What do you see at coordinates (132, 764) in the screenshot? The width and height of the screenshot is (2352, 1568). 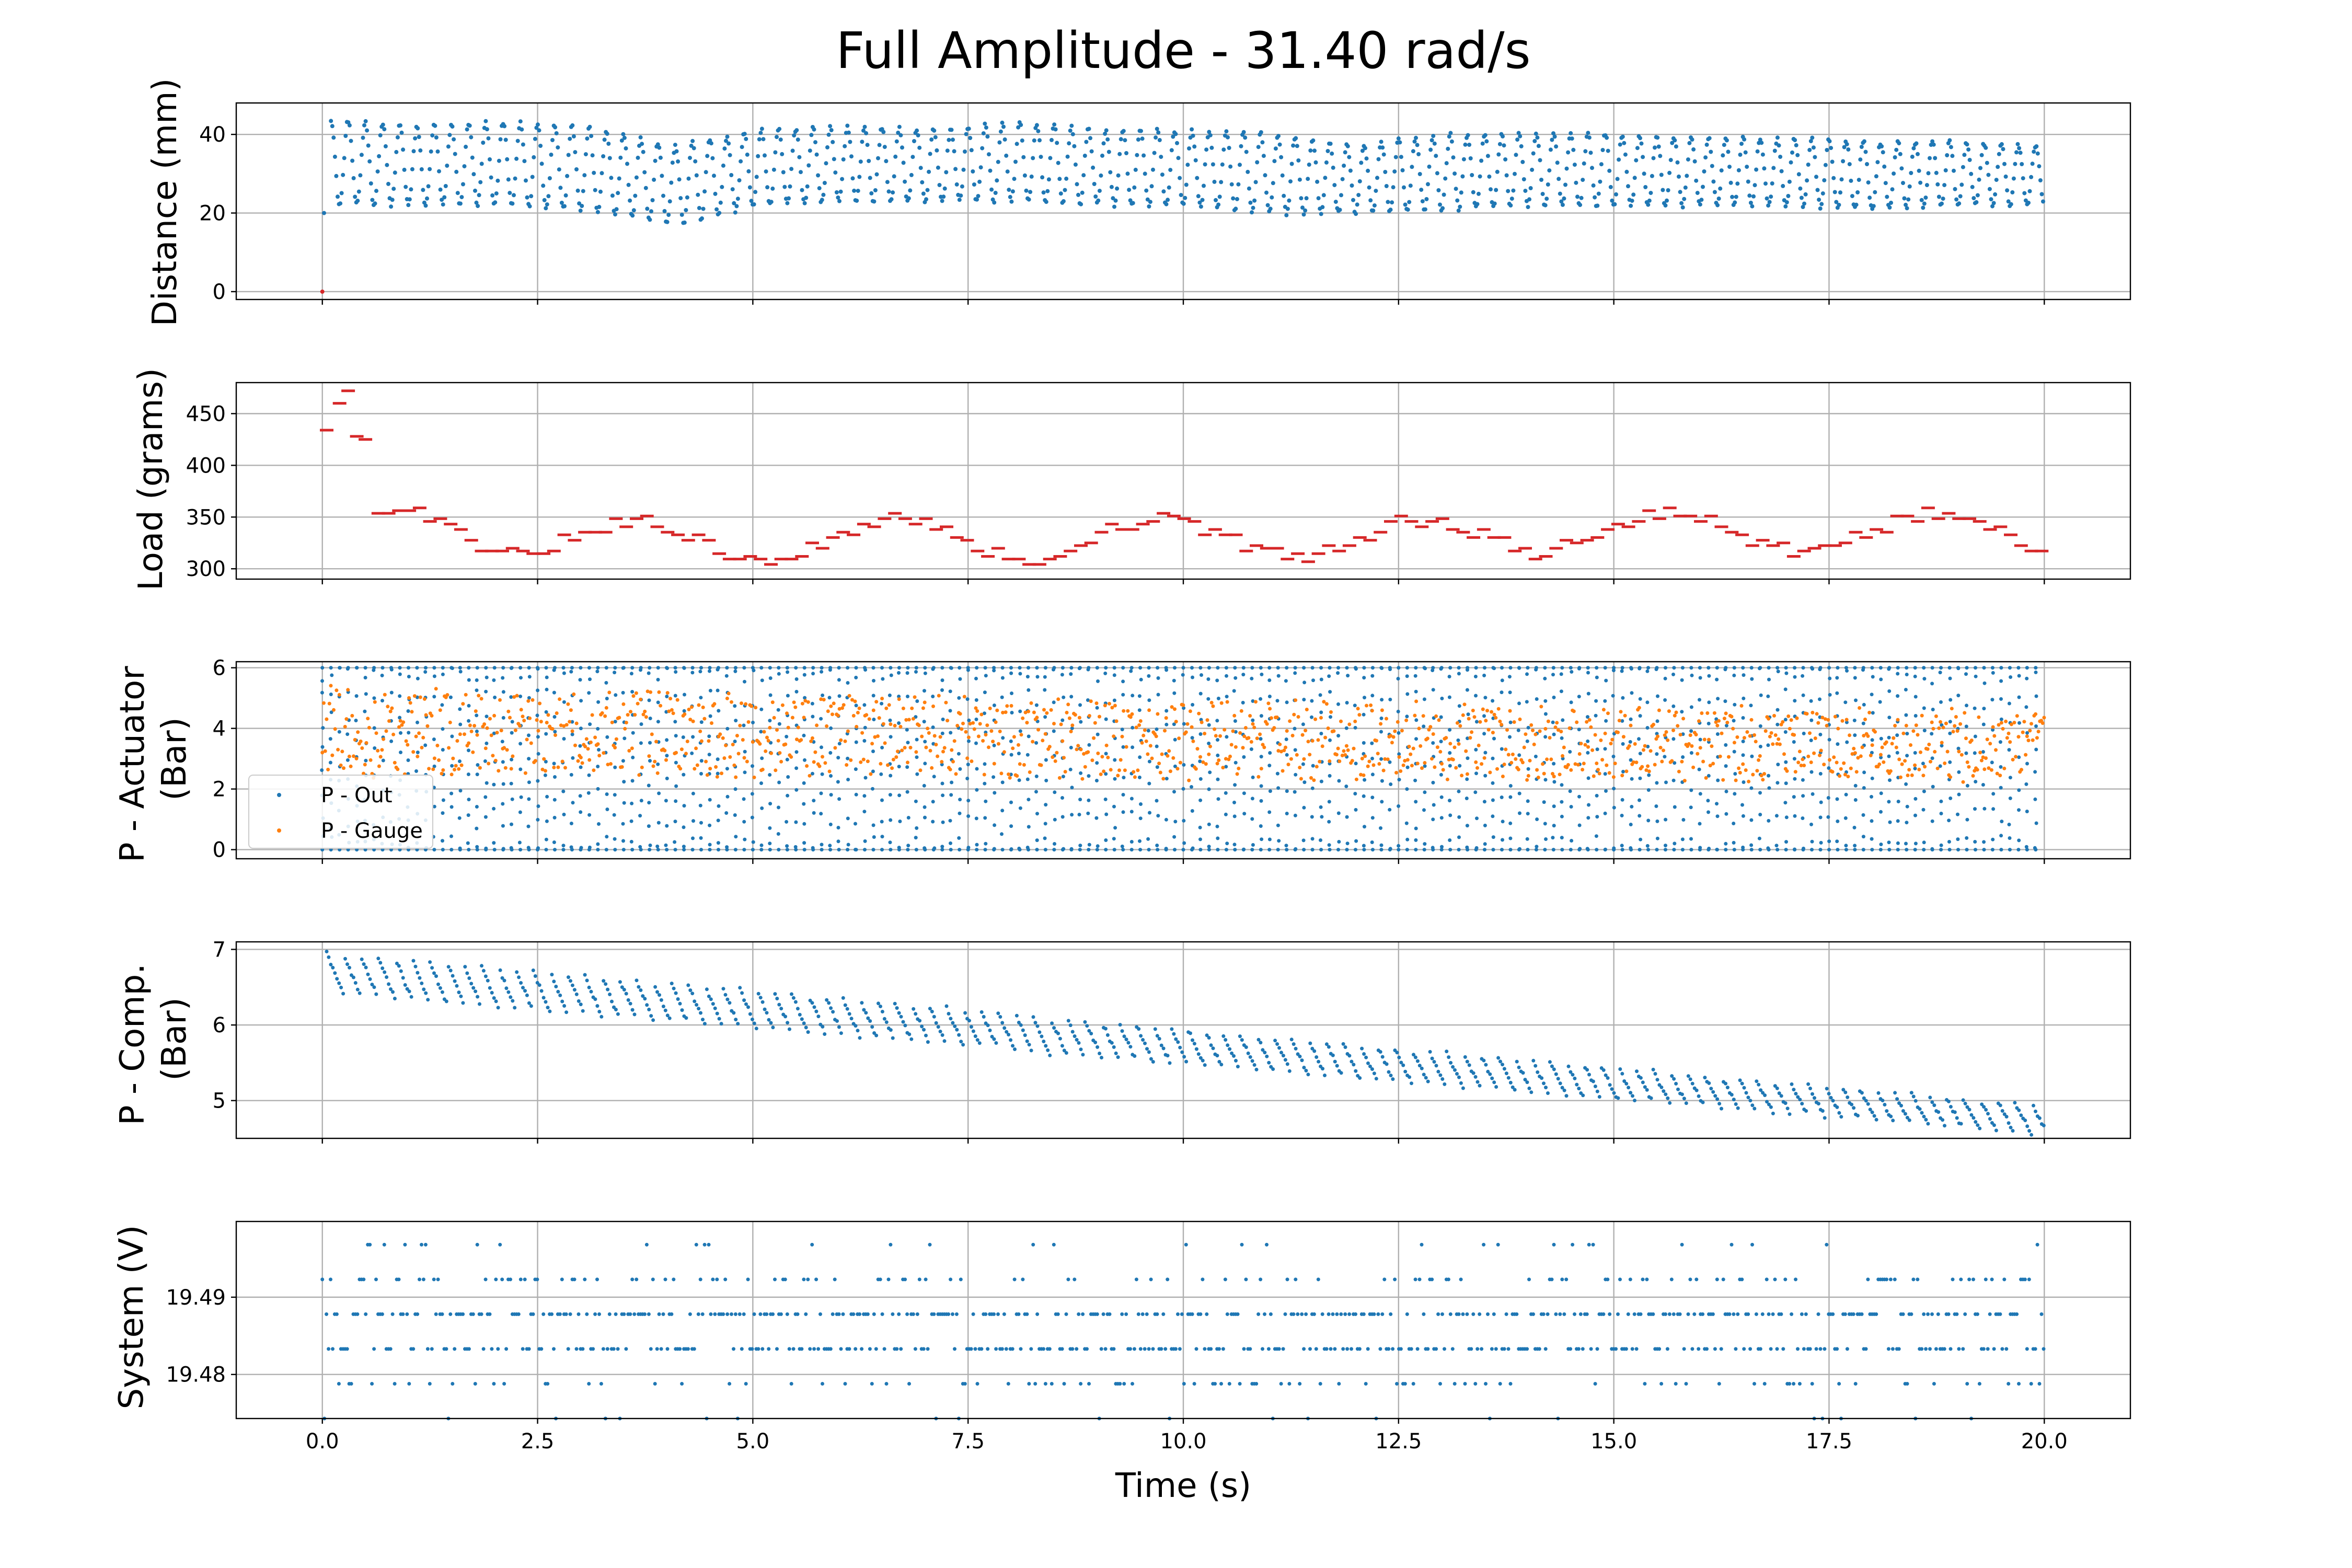 I see `y-axis-label-p-actuator-line1: P - Actuator` at bounding box center [132, 764].